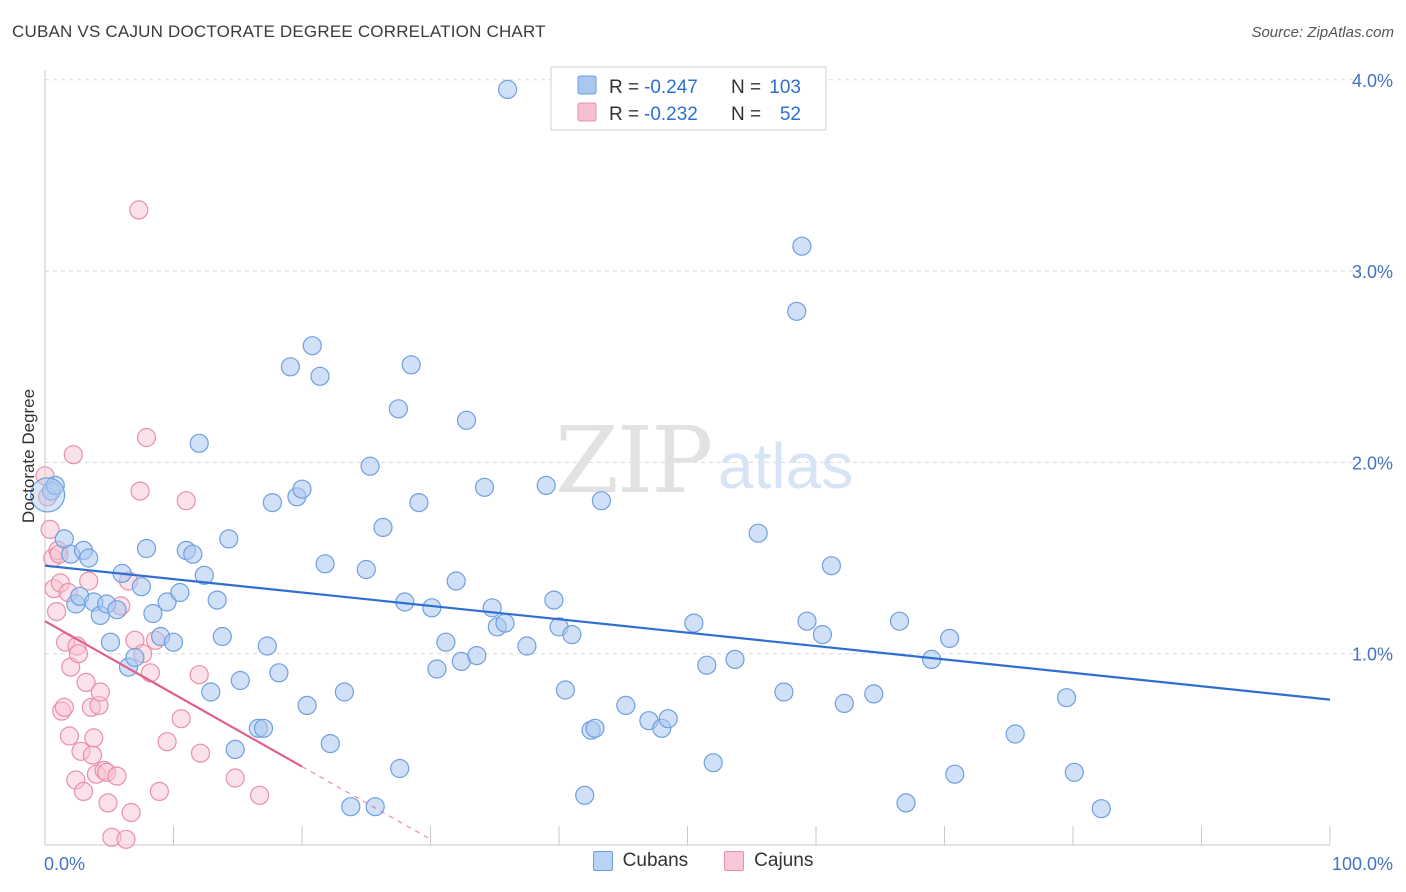 The width and height of the screenshot is (1406, 892). Describe the element at coordinates (1372, 81) in the screenshot. I see `y-tick-label-3: 4.0%` at that location.